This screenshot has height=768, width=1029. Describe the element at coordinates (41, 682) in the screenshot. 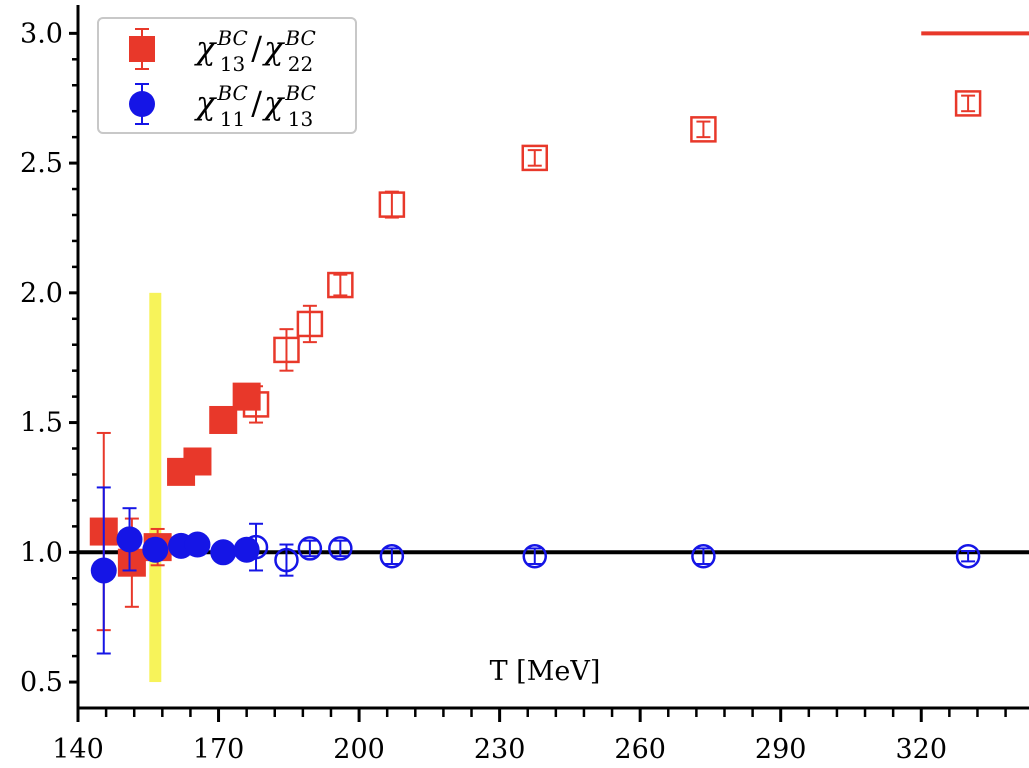

I see `y-tick-label: 0.5` at that location.